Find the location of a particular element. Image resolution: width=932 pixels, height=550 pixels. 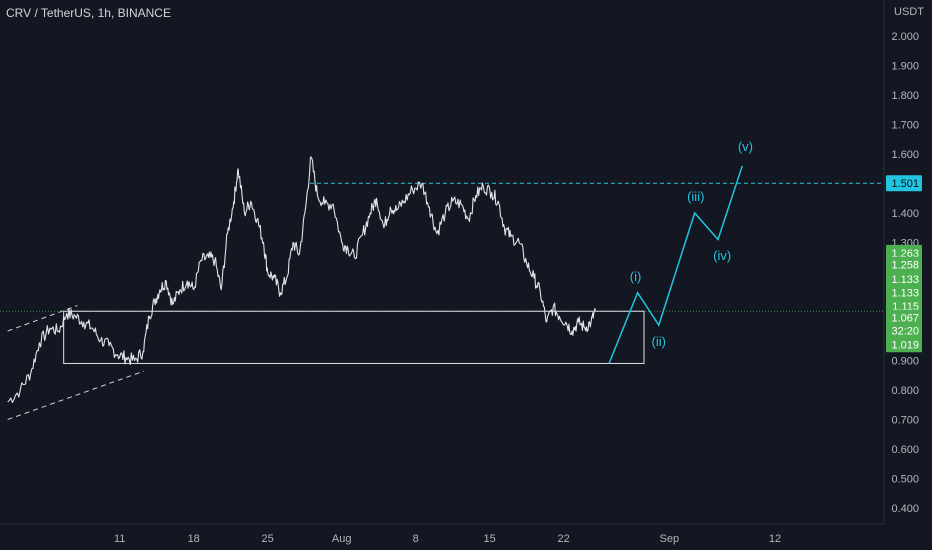

wave-projection-line is located at coordinates (676, 264).